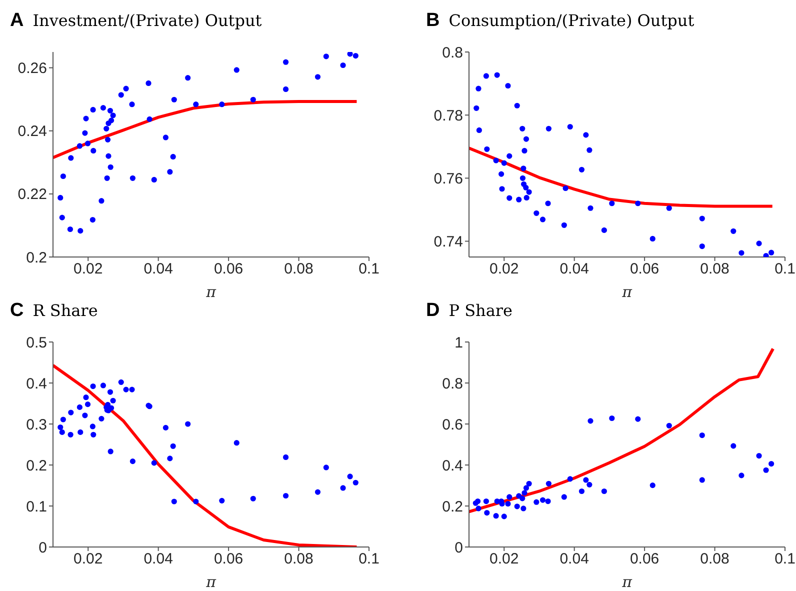 The image size is (796, 591). I want to click on x-tick-label: 0.02, so click(88, 559).